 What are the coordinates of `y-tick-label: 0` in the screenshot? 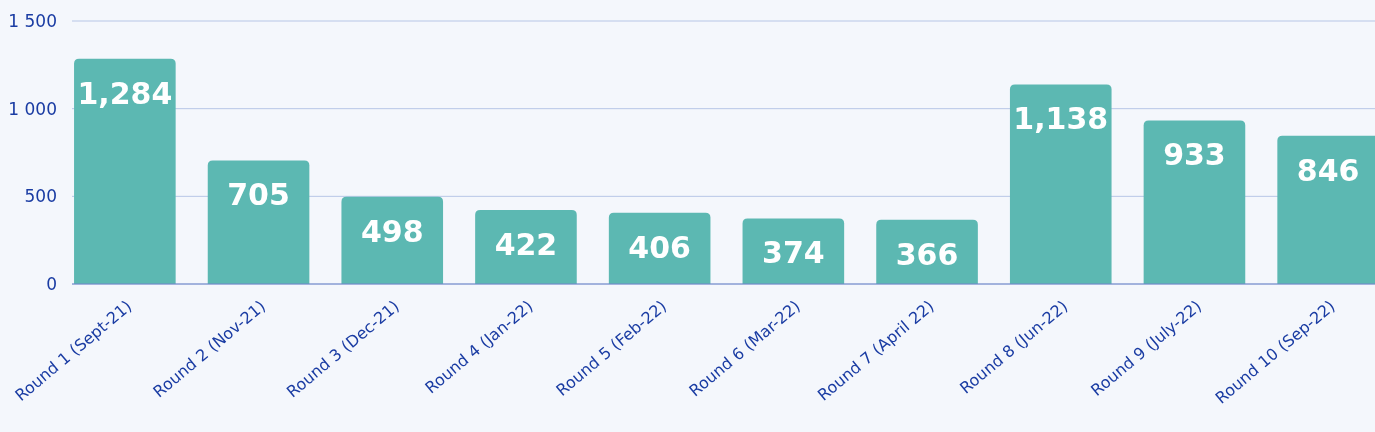 It's located at (51, 283).